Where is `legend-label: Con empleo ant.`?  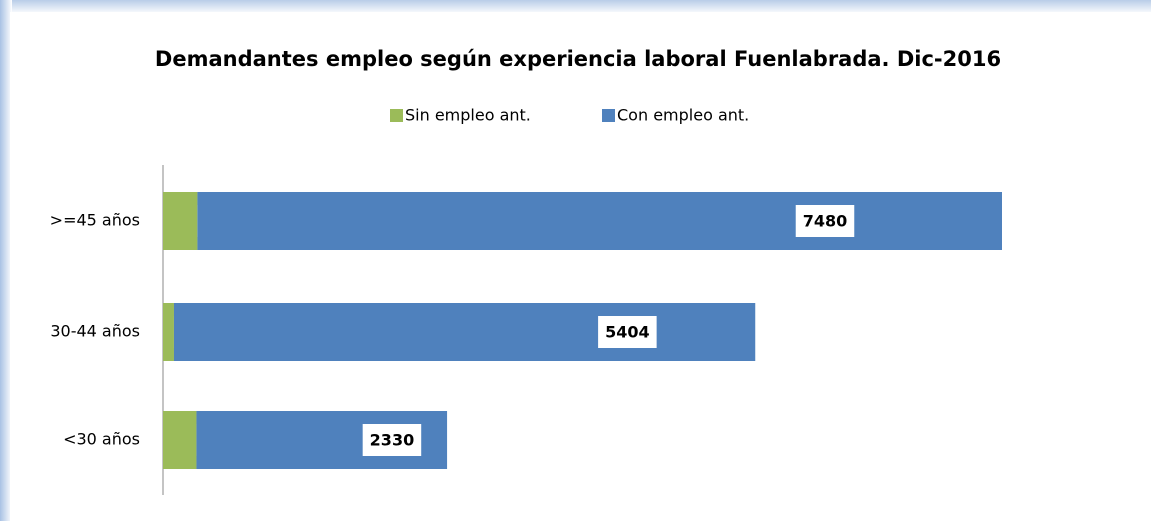
legend-label: Con empleo ant. is located at coordinates (683, 115).